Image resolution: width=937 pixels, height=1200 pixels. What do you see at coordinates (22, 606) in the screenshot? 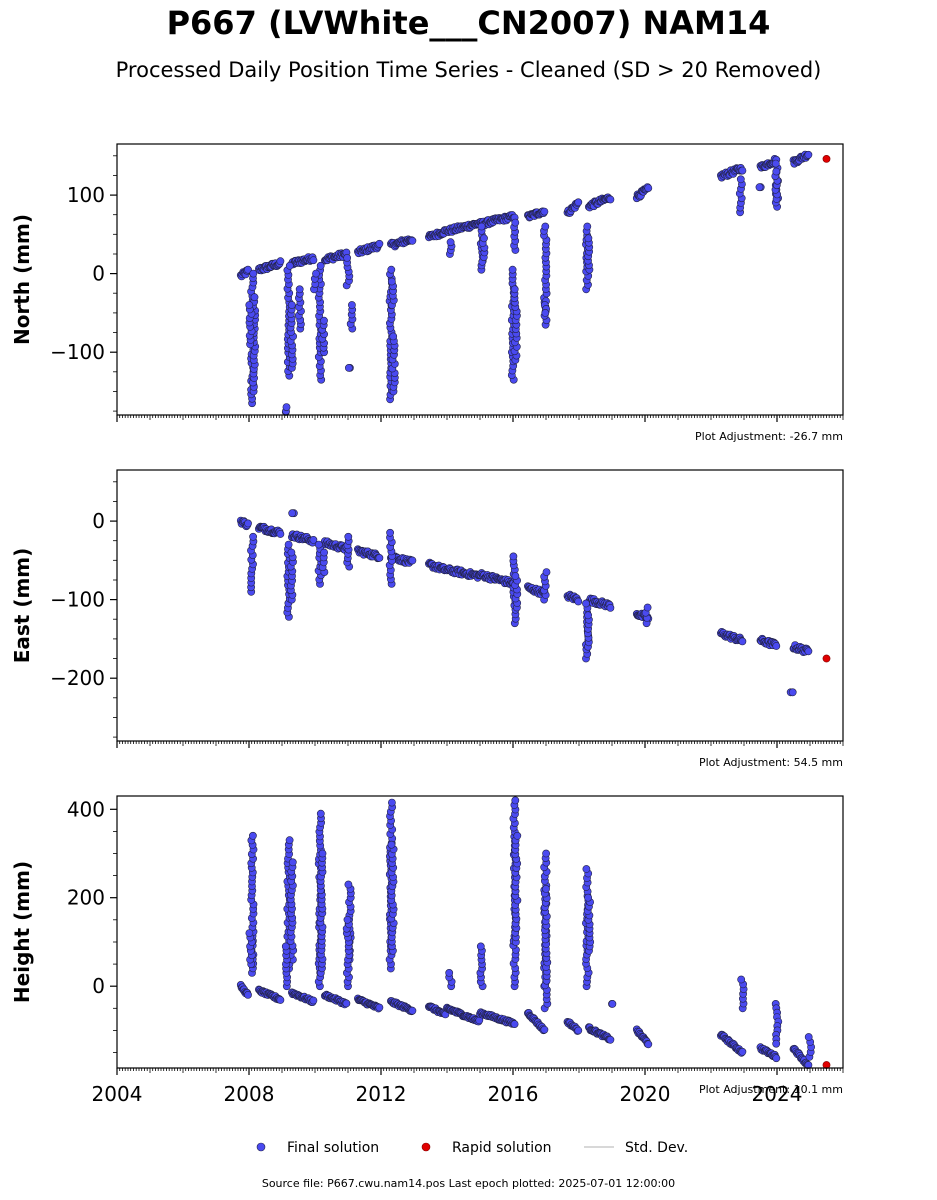
I see `y-axis-label: East (mm)` at bounding box center [22, 606].